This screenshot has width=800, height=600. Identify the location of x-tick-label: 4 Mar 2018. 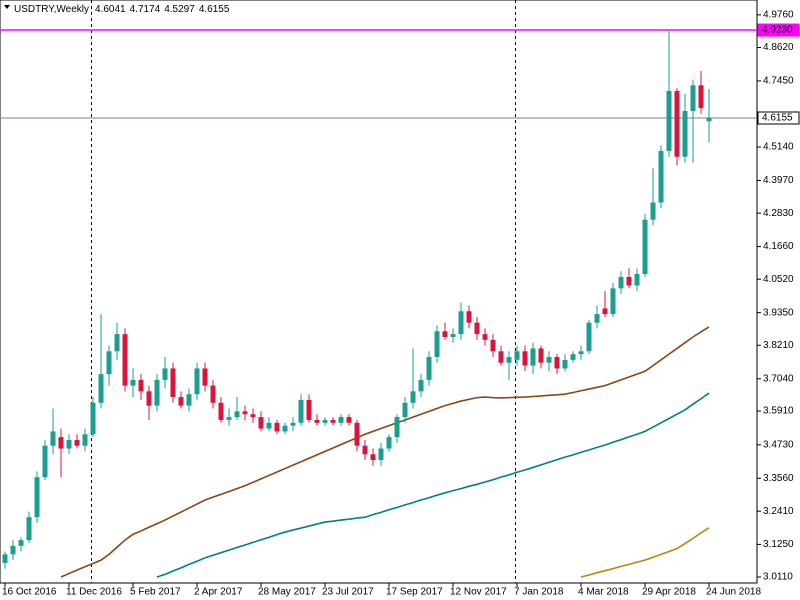
(603, 592).